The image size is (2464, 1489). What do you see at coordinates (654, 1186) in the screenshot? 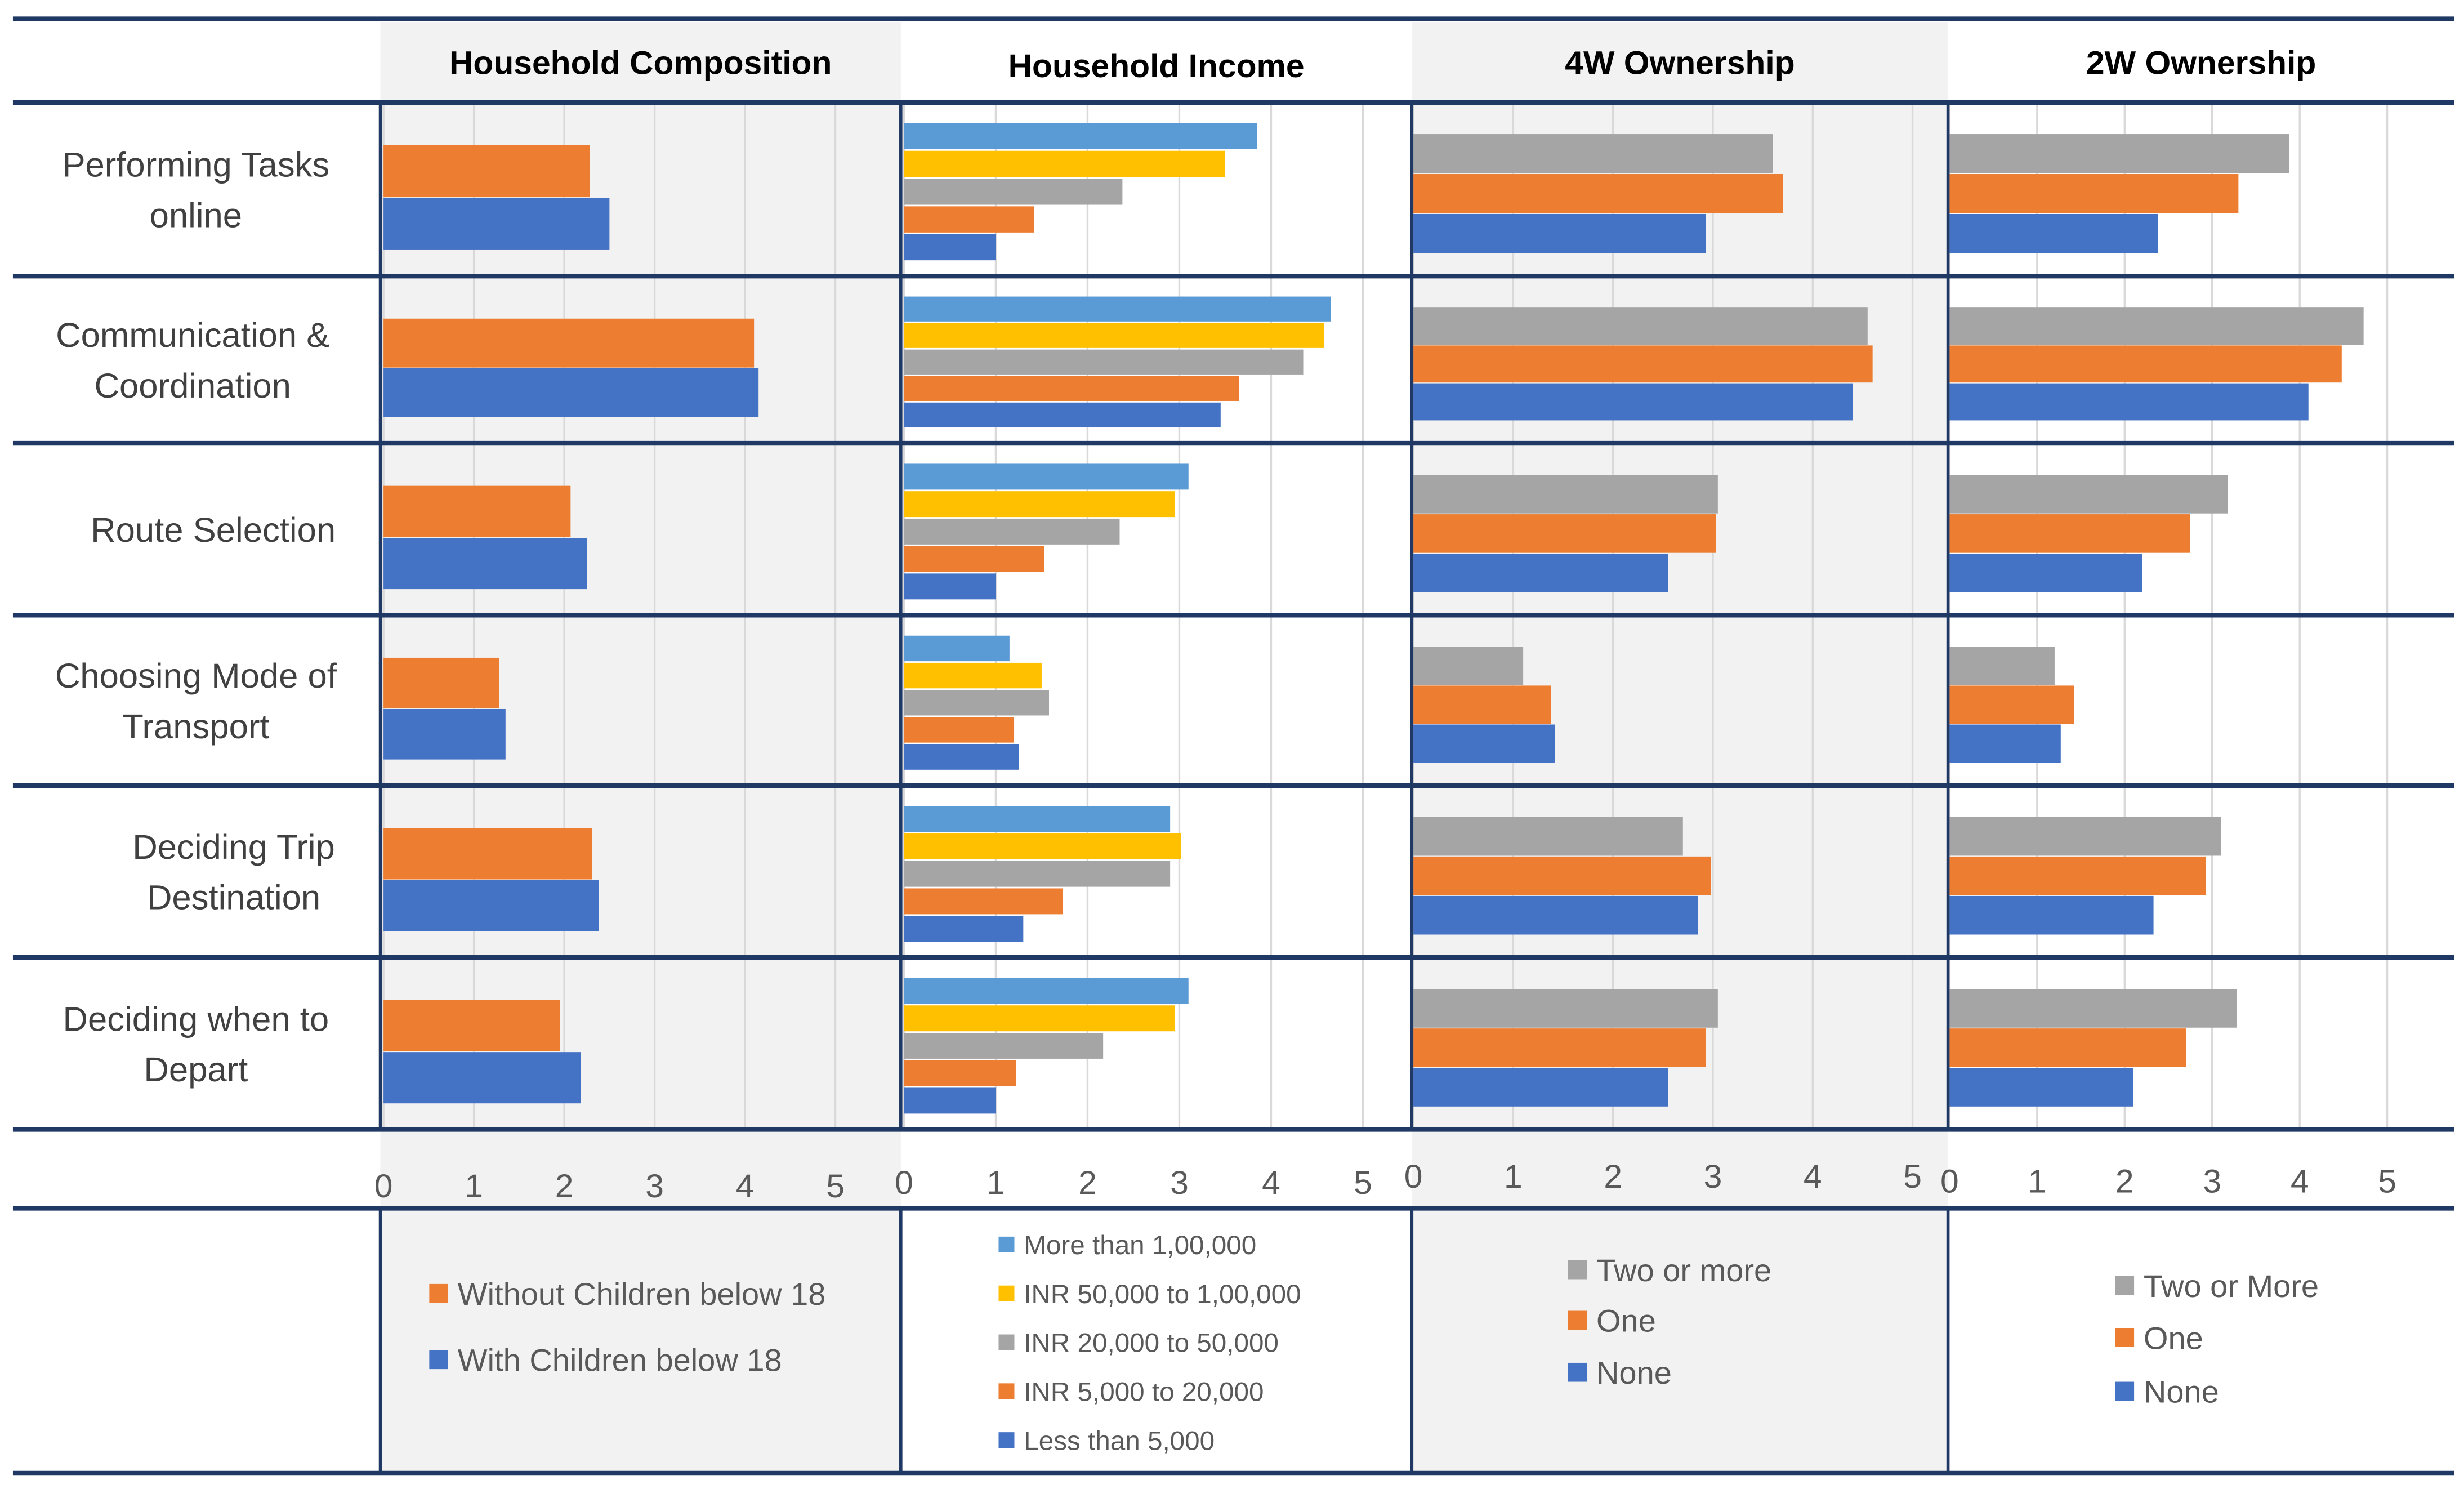
I see `tick-label: 3` at bounding box center [654, 1186].